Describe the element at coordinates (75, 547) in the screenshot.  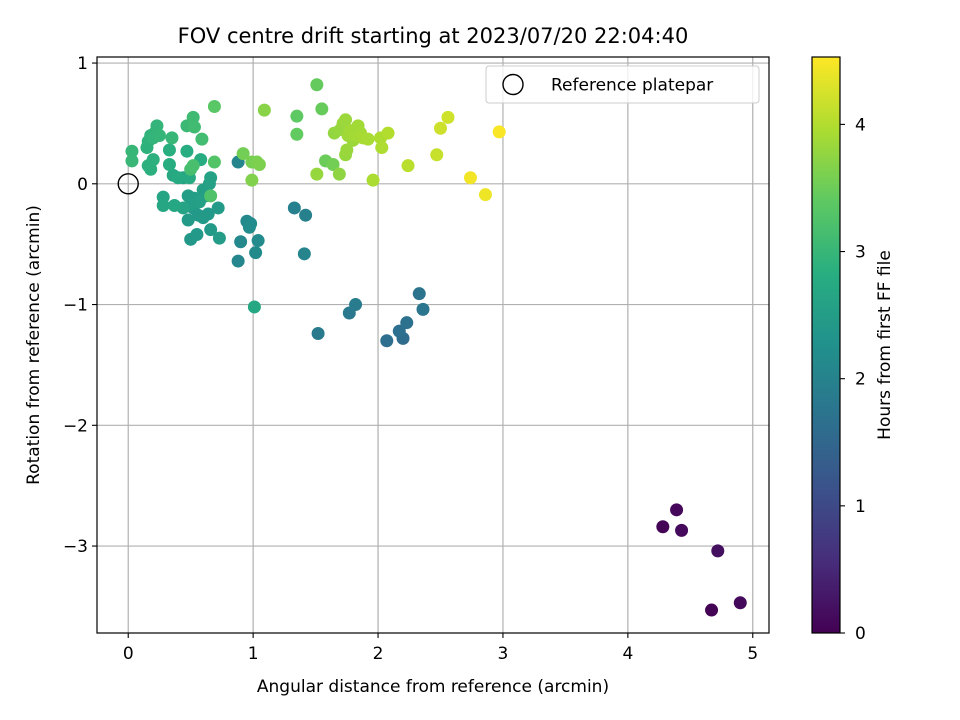
I see `y-tick-label: −3` at that location.